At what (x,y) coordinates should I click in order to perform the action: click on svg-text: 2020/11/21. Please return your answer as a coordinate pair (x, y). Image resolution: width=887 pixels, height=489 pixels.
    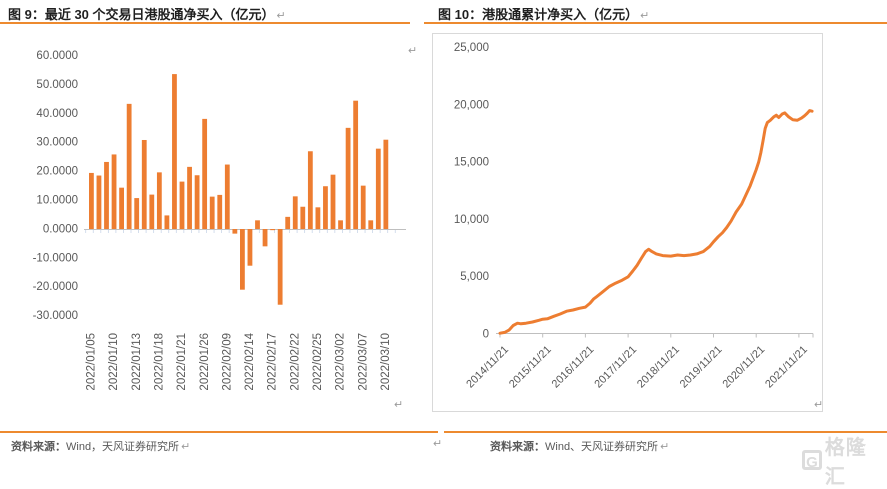
    Looking at the image, I should click on (743, 367).